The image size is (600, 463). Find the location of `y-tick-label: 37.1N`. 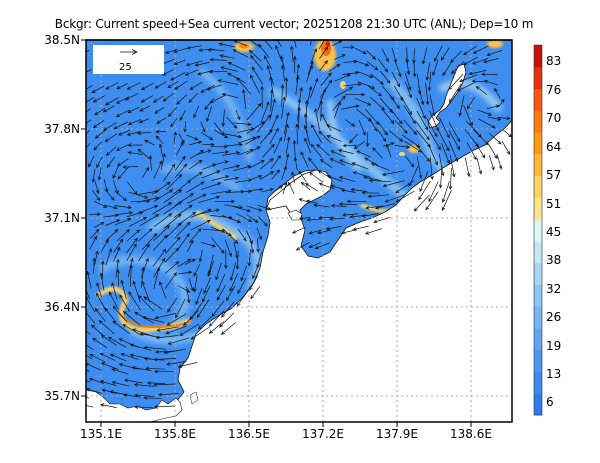

y-tick-label: 37.1N is located at coordinates (62, 218).